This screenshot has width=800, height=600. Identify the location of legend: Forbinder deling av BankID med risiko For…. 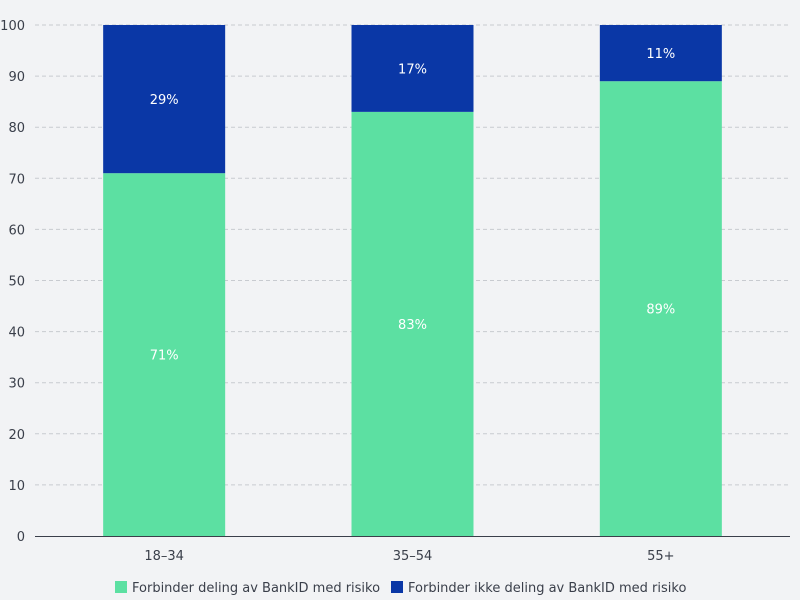
(400, 588).